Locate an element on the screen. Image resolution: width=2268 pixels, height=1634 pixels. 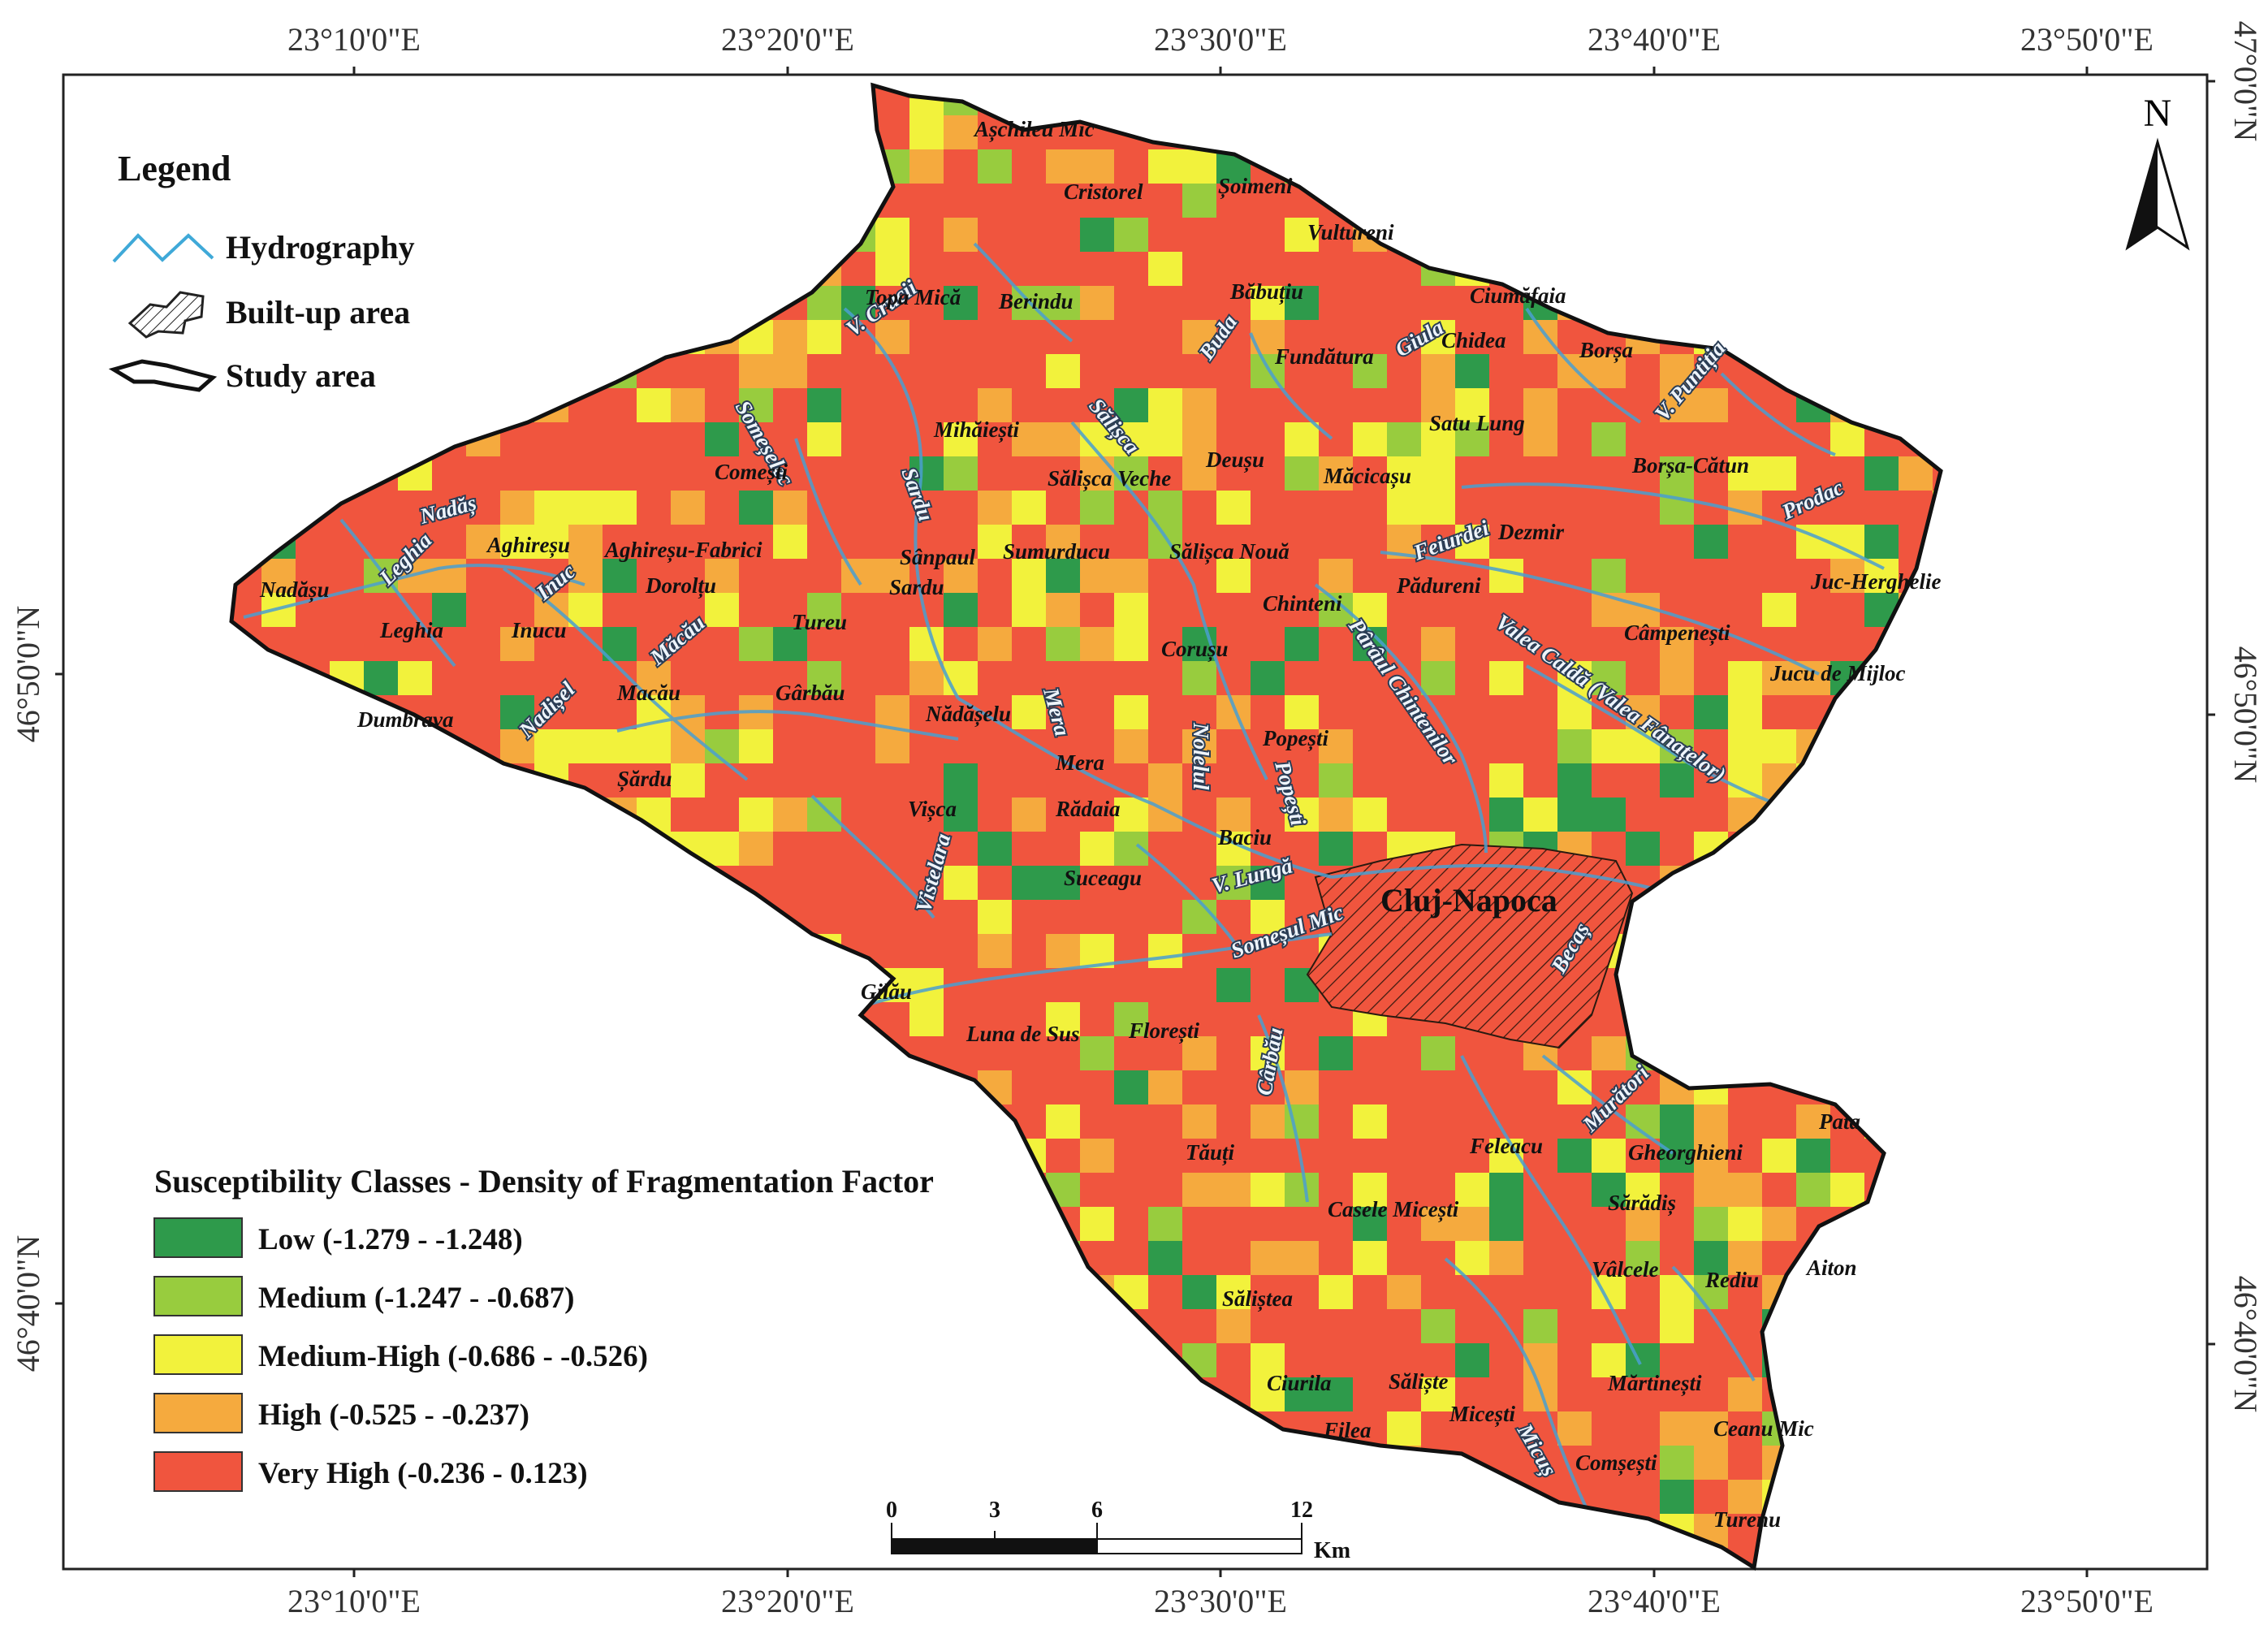
place-label: Sălișca Veche is located at coordinates (1109, 478).